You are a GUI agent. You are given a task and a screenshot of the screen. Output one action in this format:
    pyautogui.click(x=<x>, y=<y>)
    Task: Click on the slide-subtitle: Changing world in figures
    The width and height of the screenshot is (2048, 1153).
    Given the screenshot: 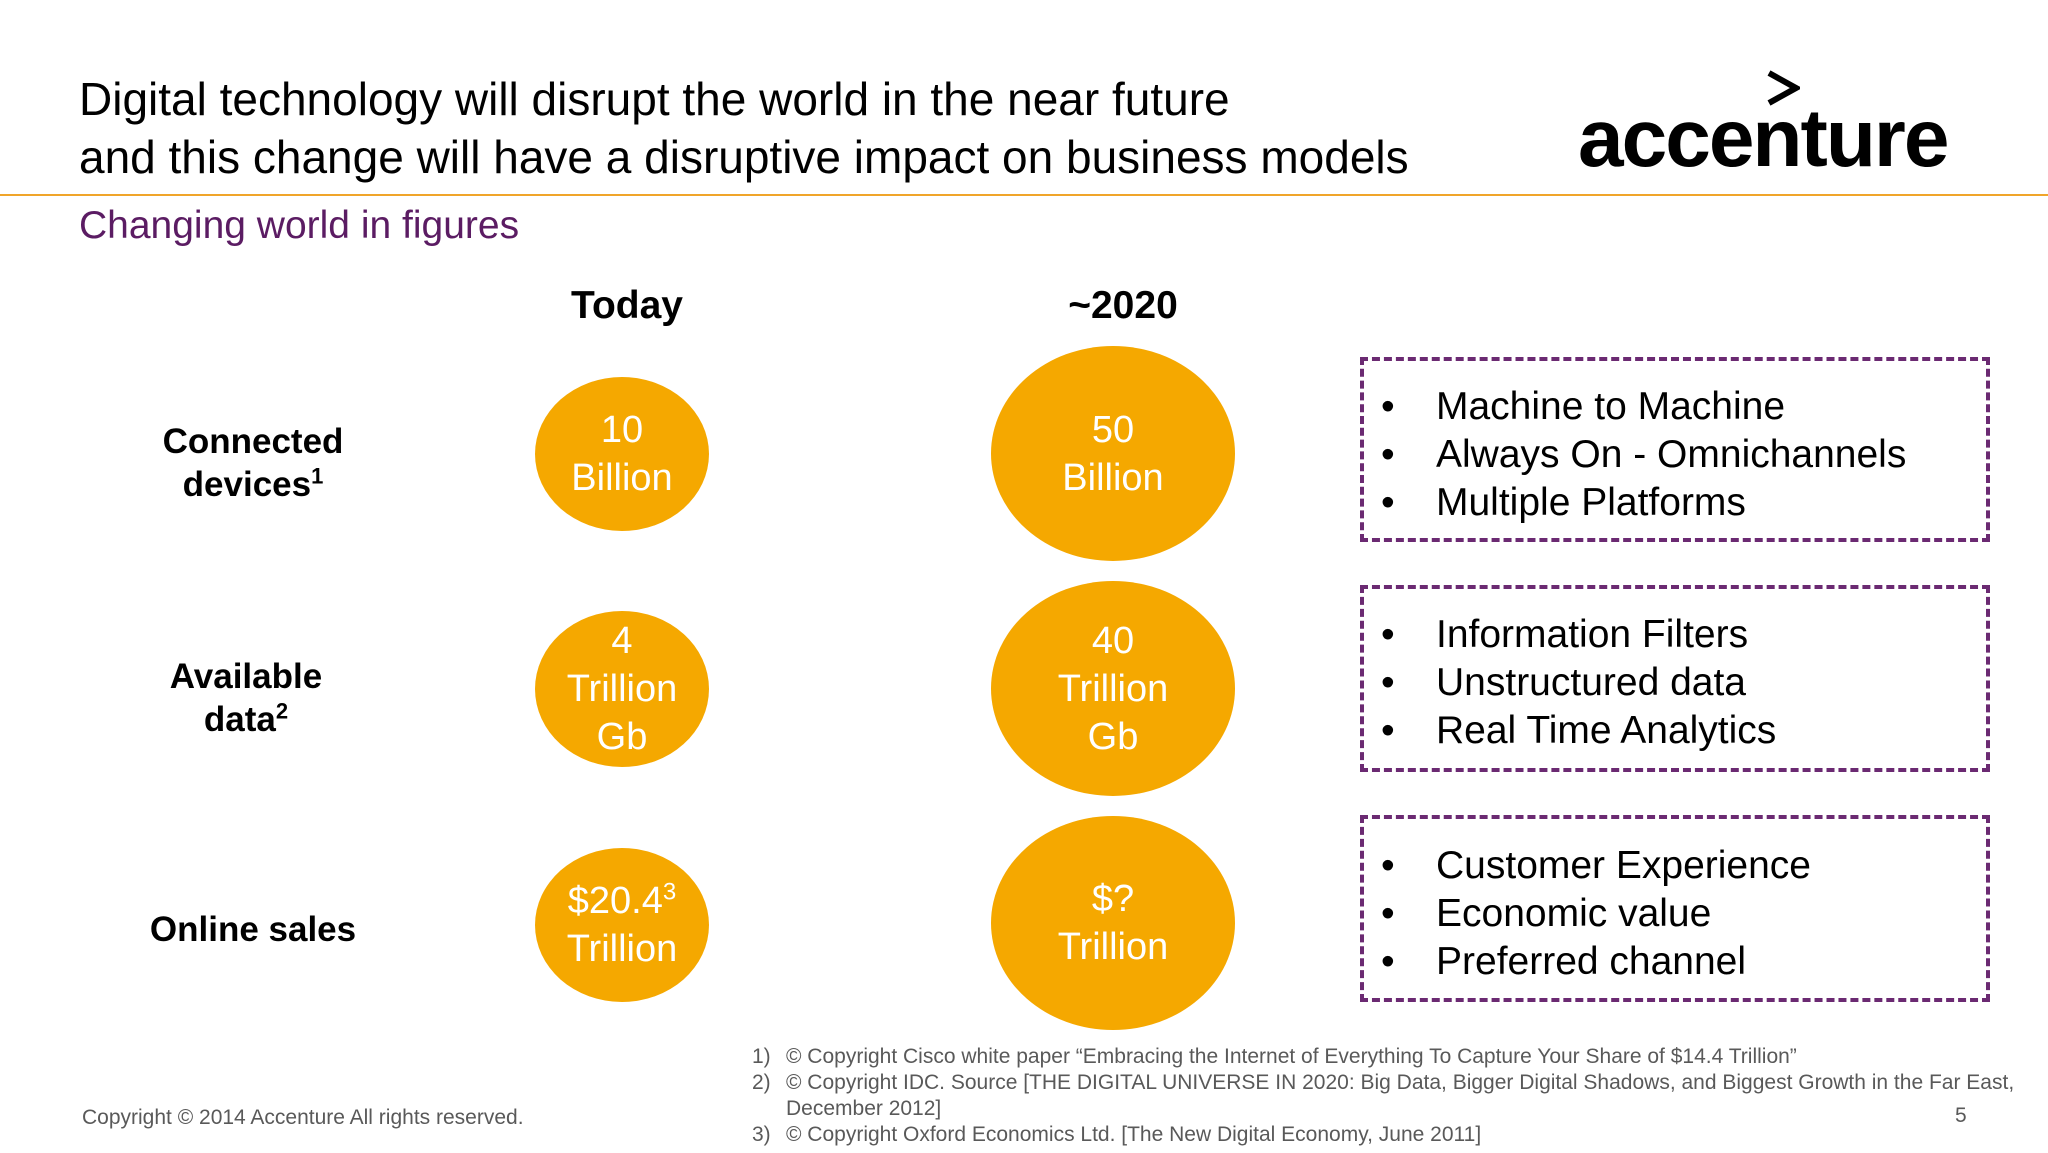 What is the action you would take?
    pyautogui.click(x=299, y=225)
    